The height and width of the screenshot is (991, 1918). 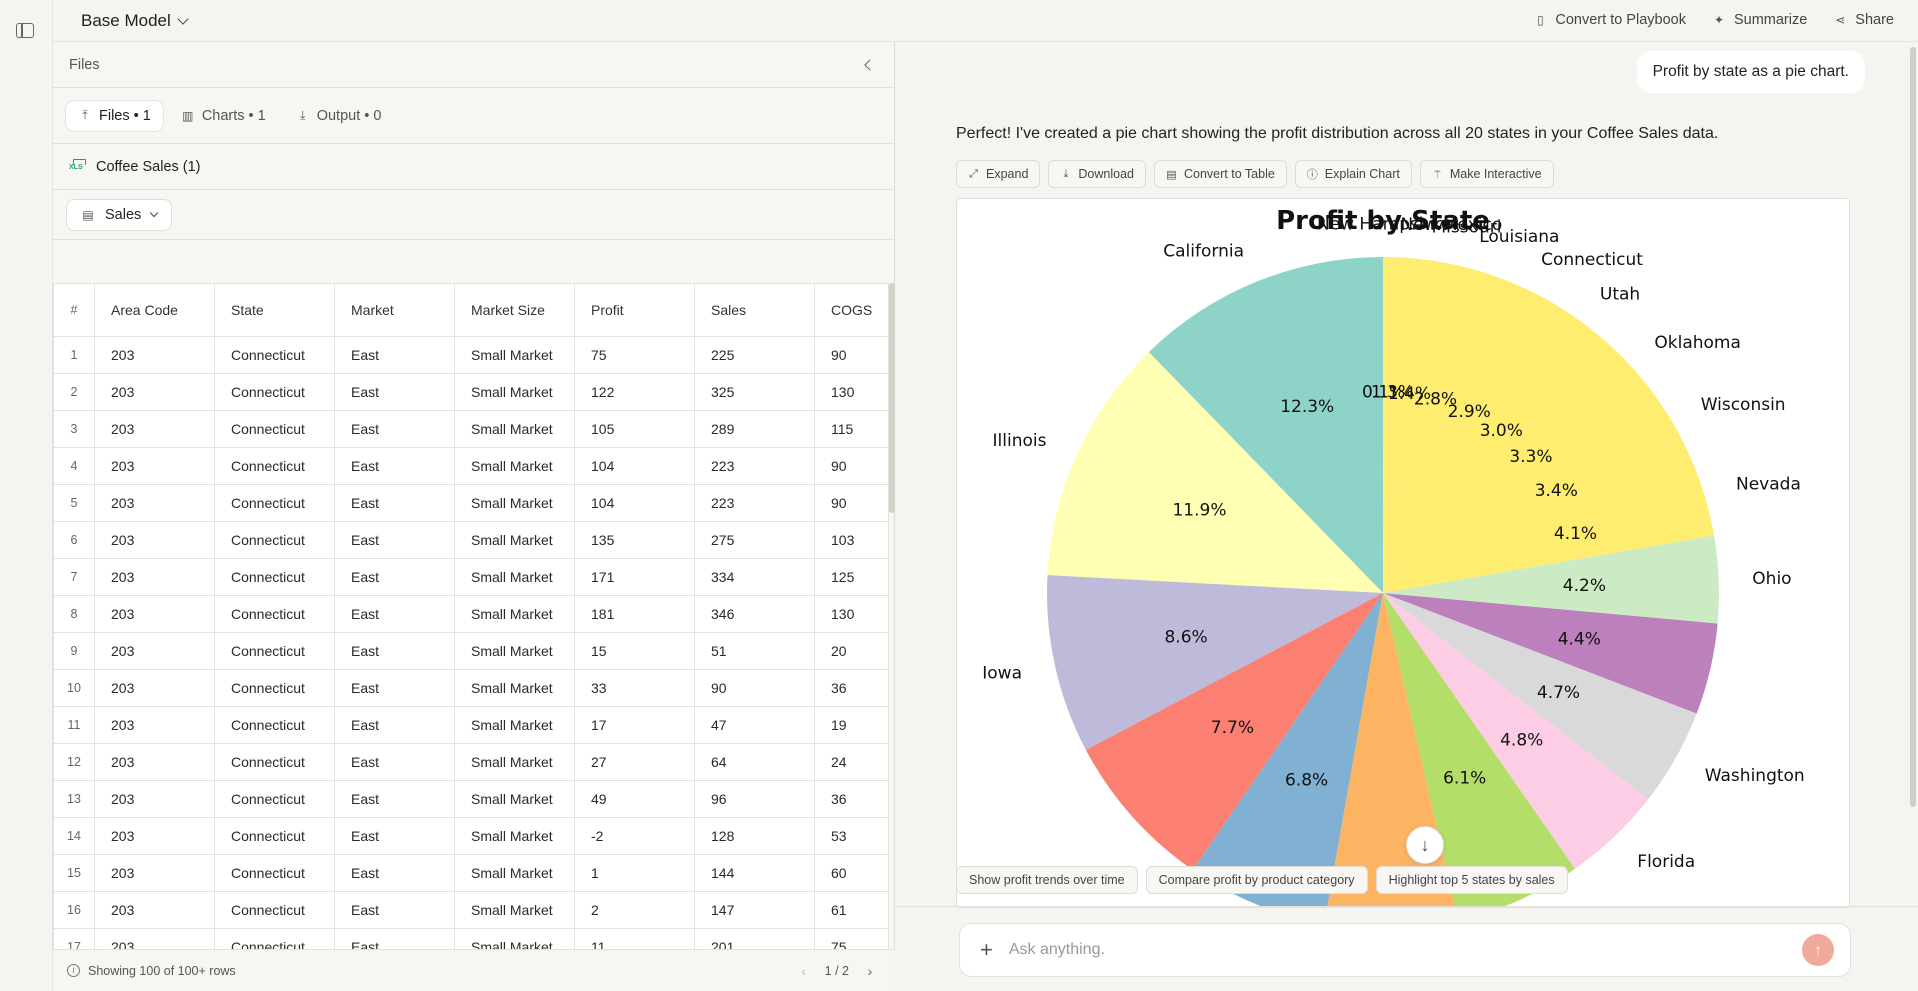 What do you see at coordinates (394, 310) in the screenshot?
I see `column-header: Market` at bounding box center [394, 310].